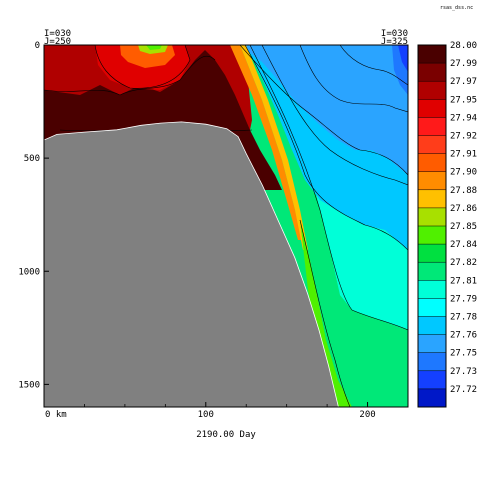  I want to click on colorbar-label: 27.94, so click(463, 118).